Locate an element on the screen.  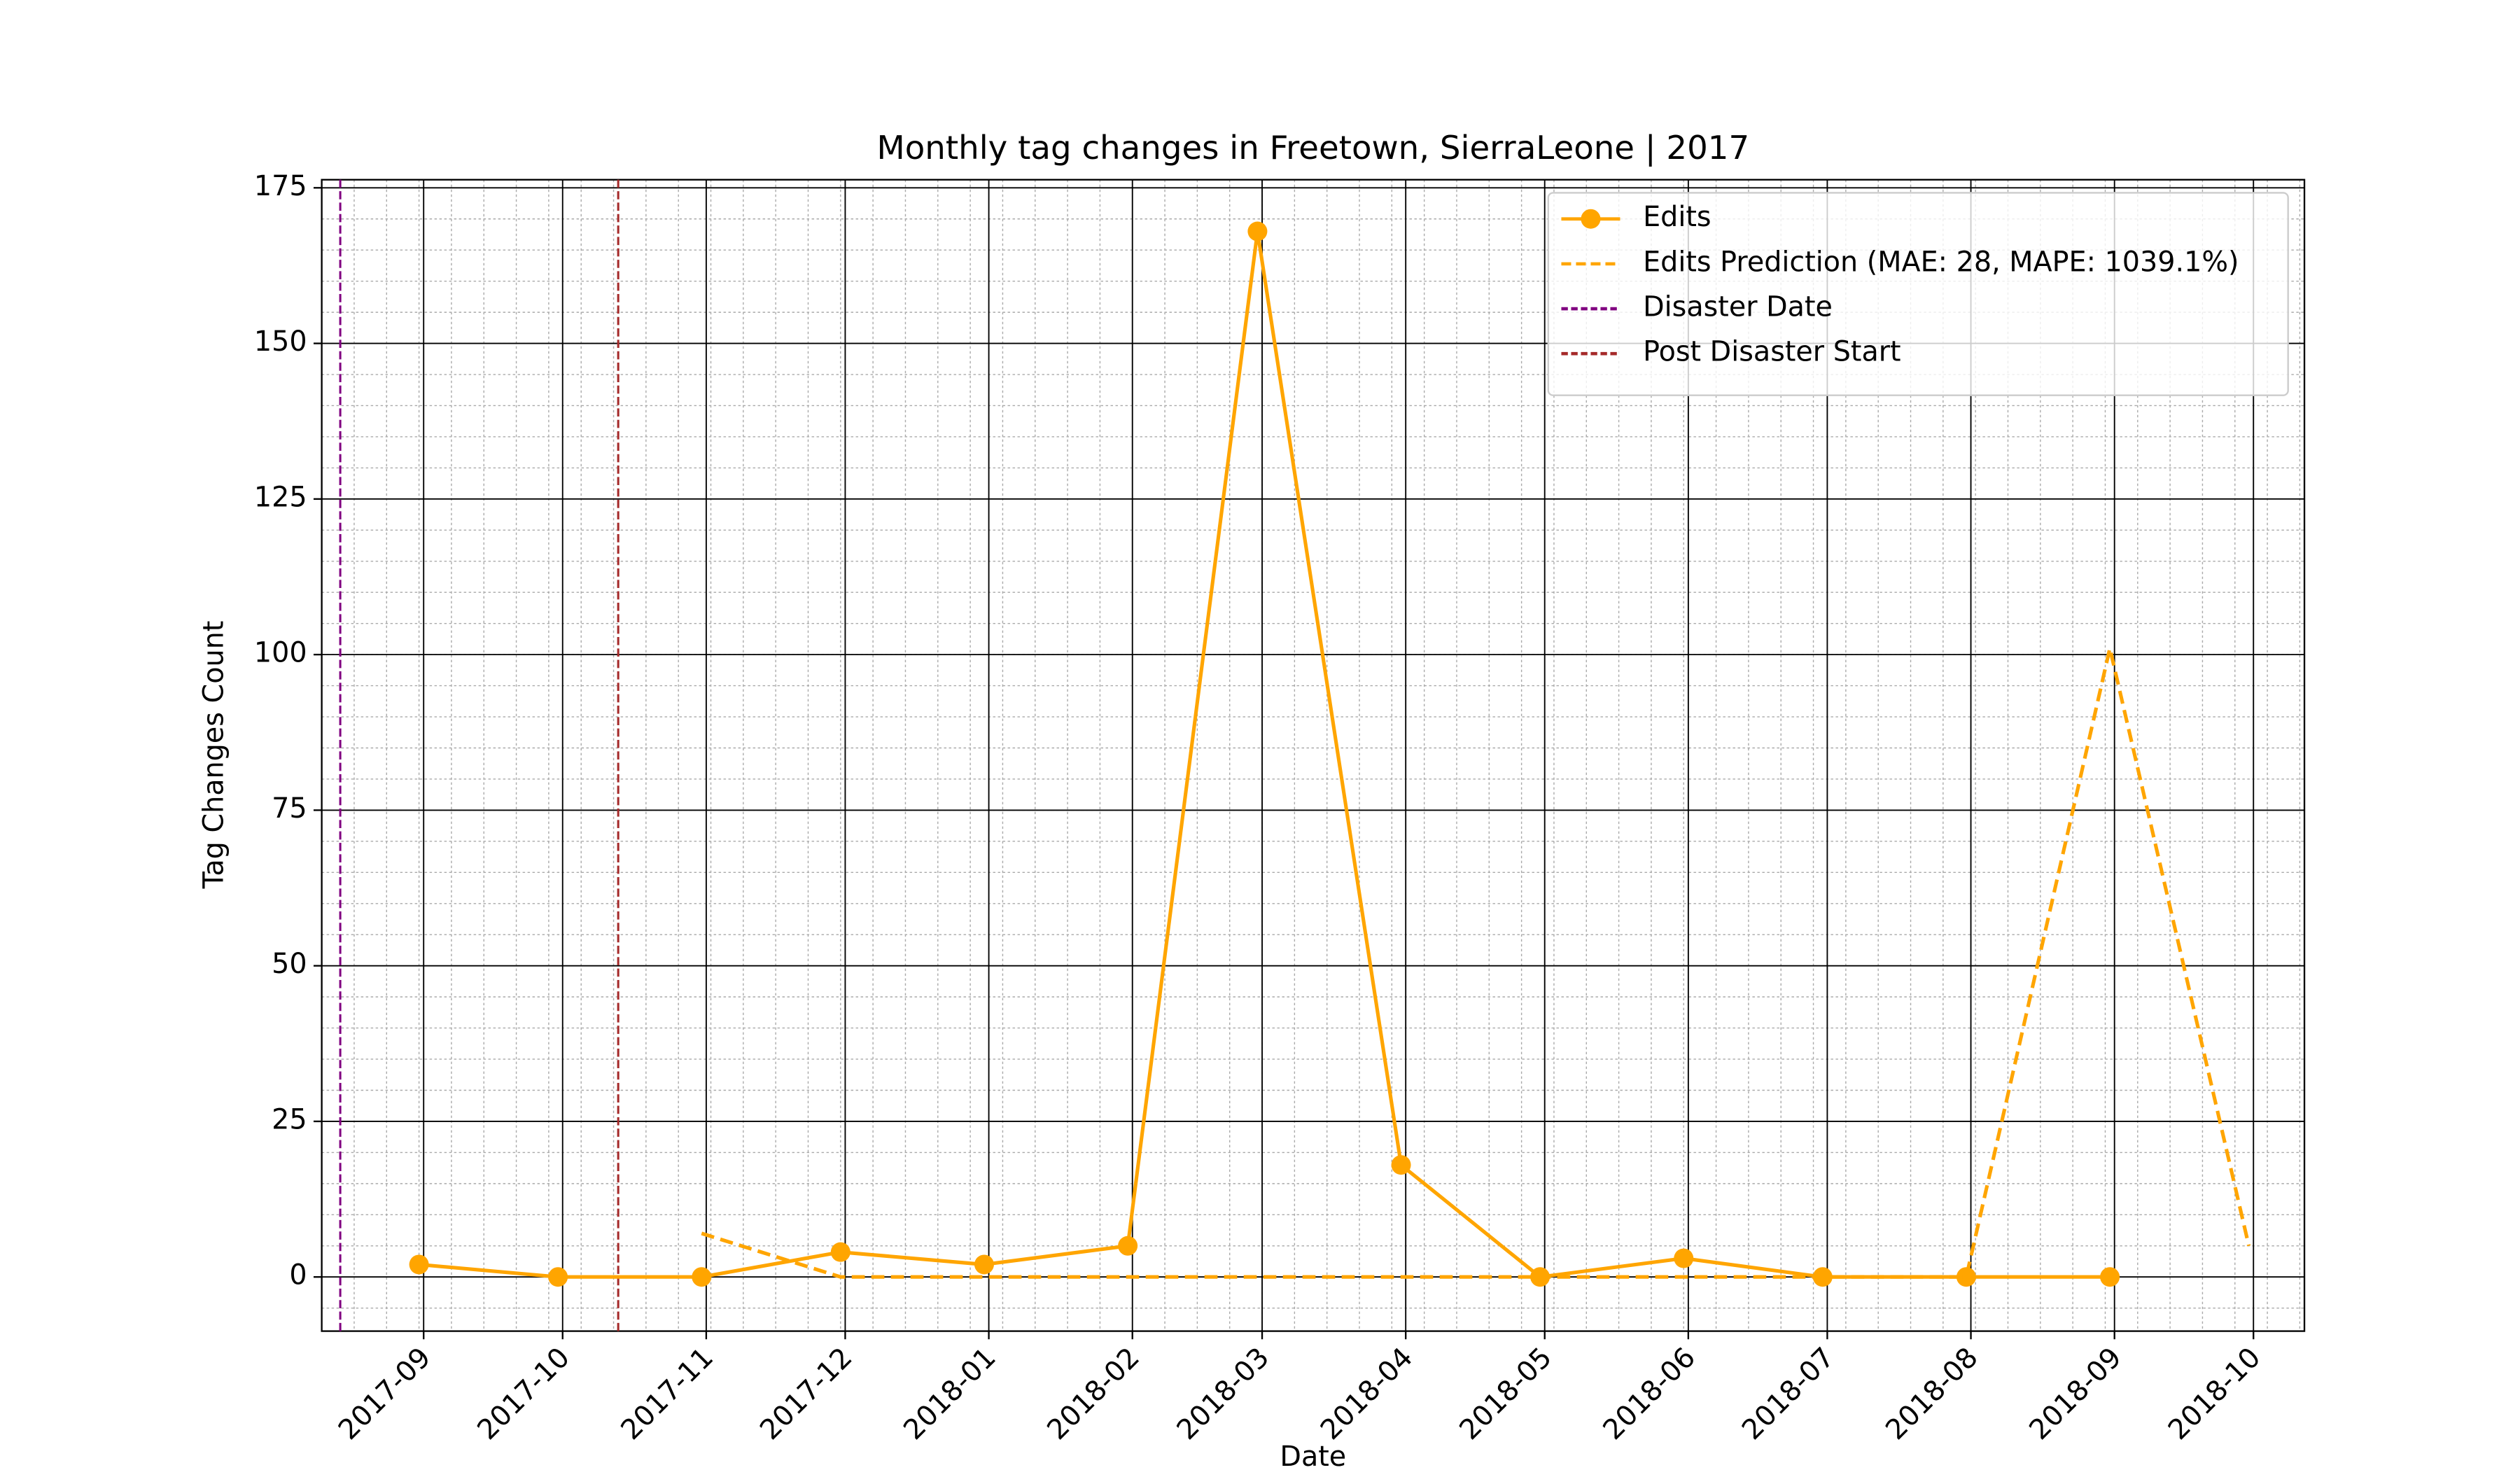
y-tick-label: 0 is located at coordinates (298, 1275).